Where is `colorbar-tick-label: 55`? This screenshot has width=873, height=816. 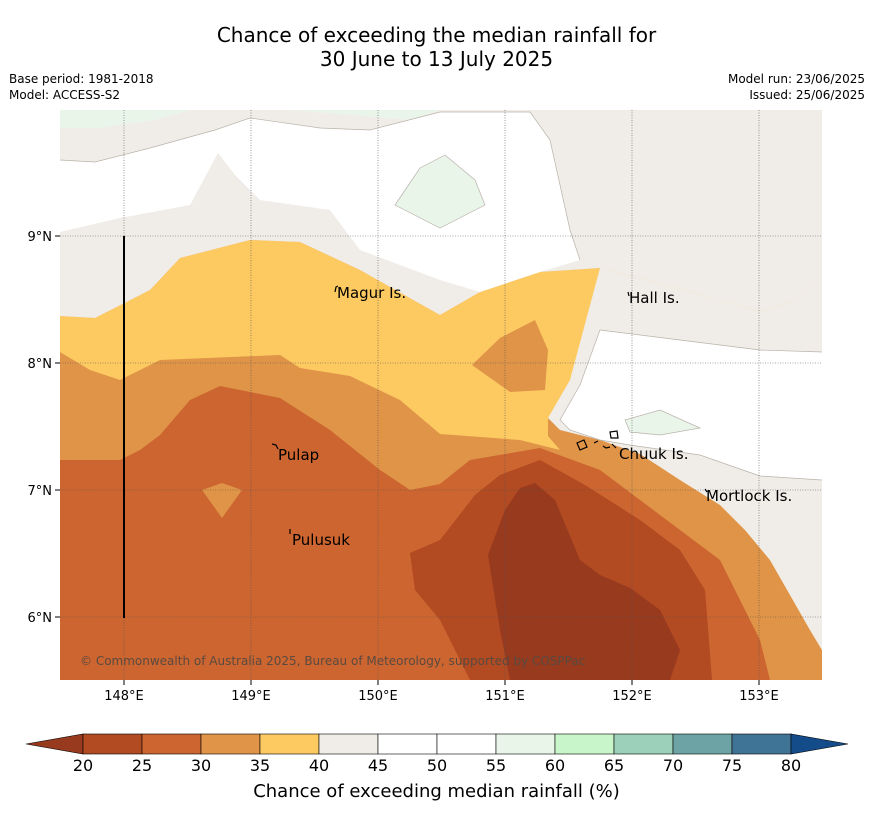
colorbar-tick-label: 55 is located at coordinates (496, 765).